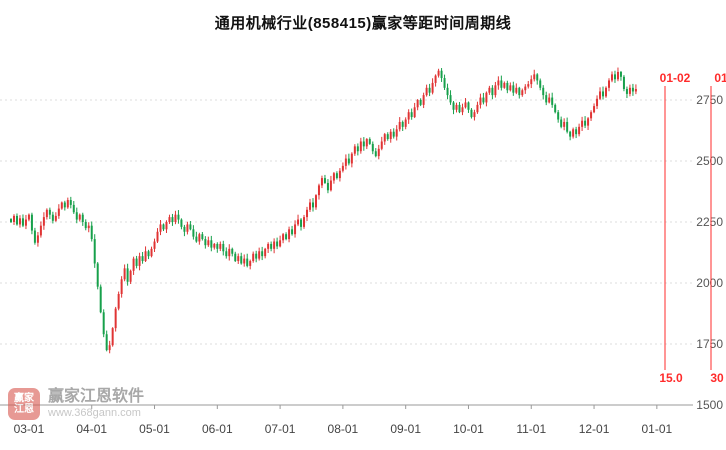  I want to click on period-line-bottom-label: 30, so click(717, 378).